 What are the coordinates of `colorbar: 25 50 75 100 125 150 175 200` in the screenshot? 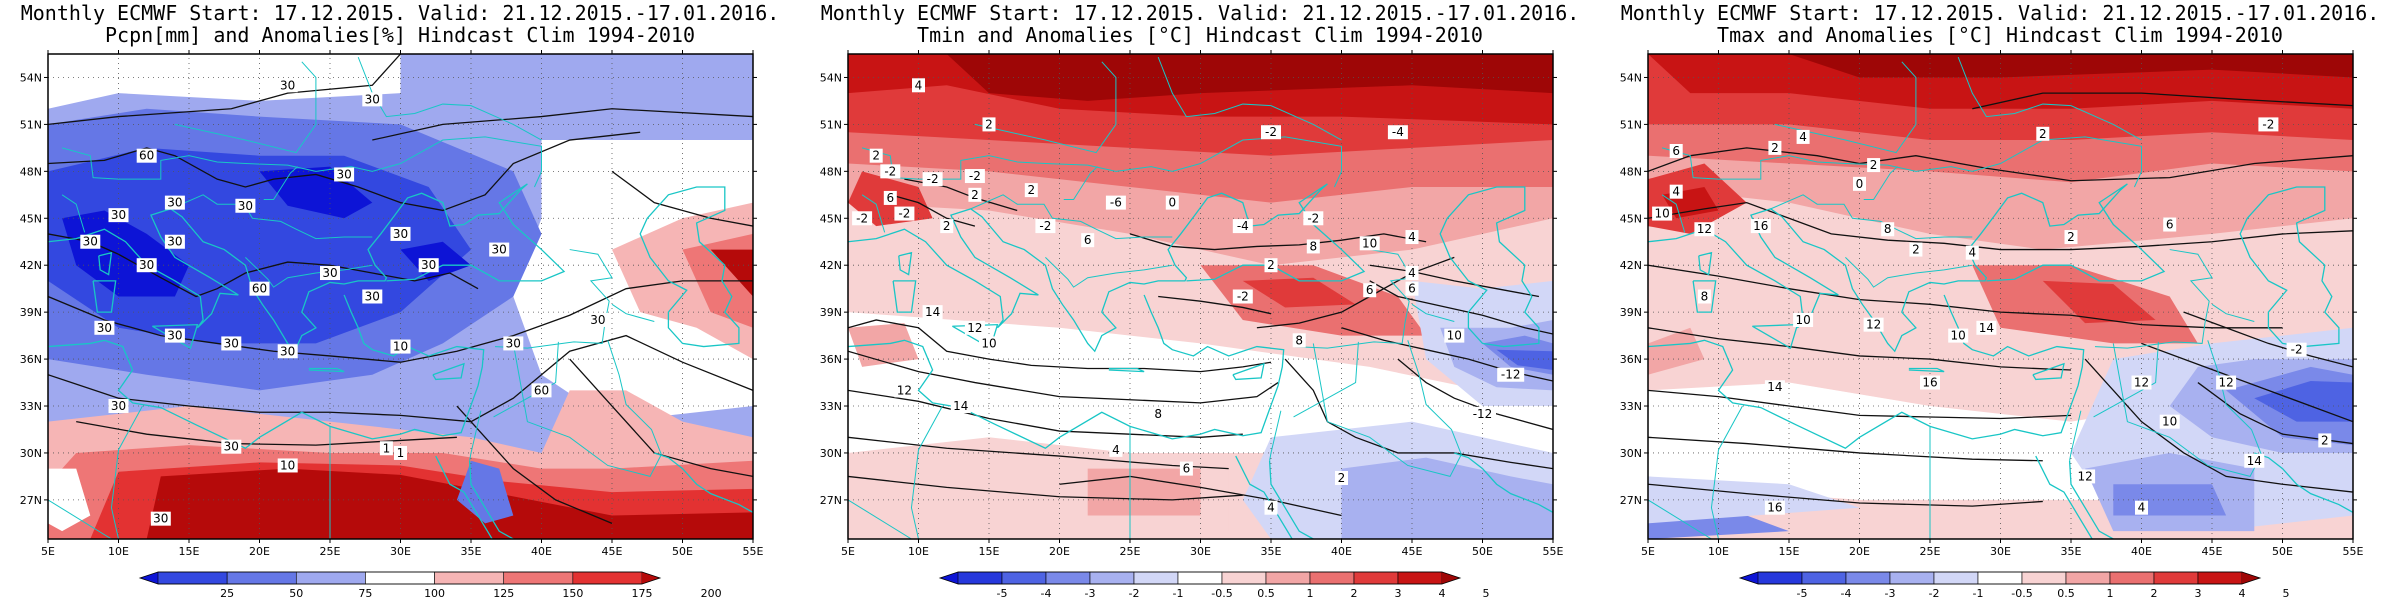 It's located at (430, 585).